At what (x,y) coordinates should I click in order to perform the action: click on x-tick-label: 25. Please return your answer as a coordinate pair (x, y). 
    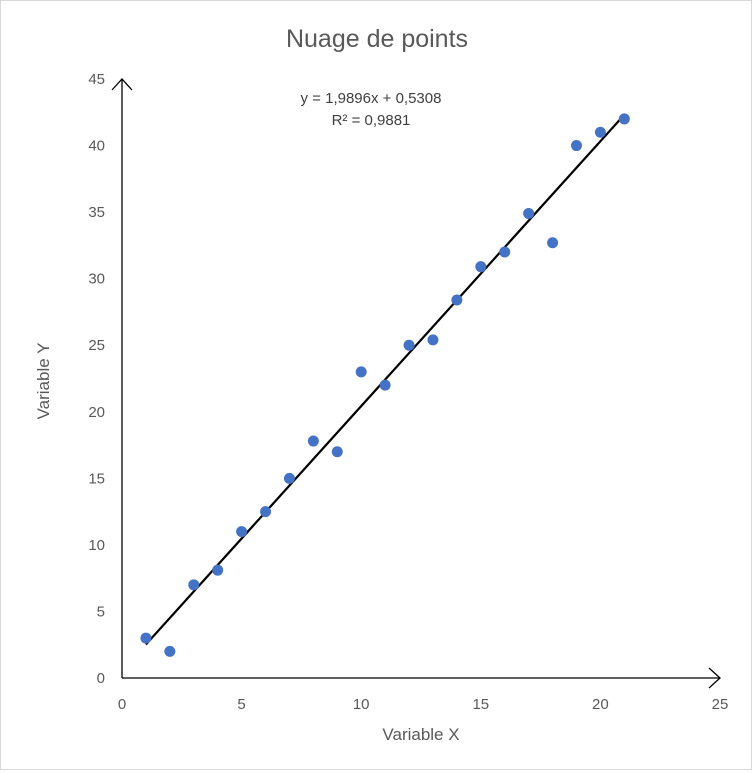
    Looking at the image, I should click on (720, 704).